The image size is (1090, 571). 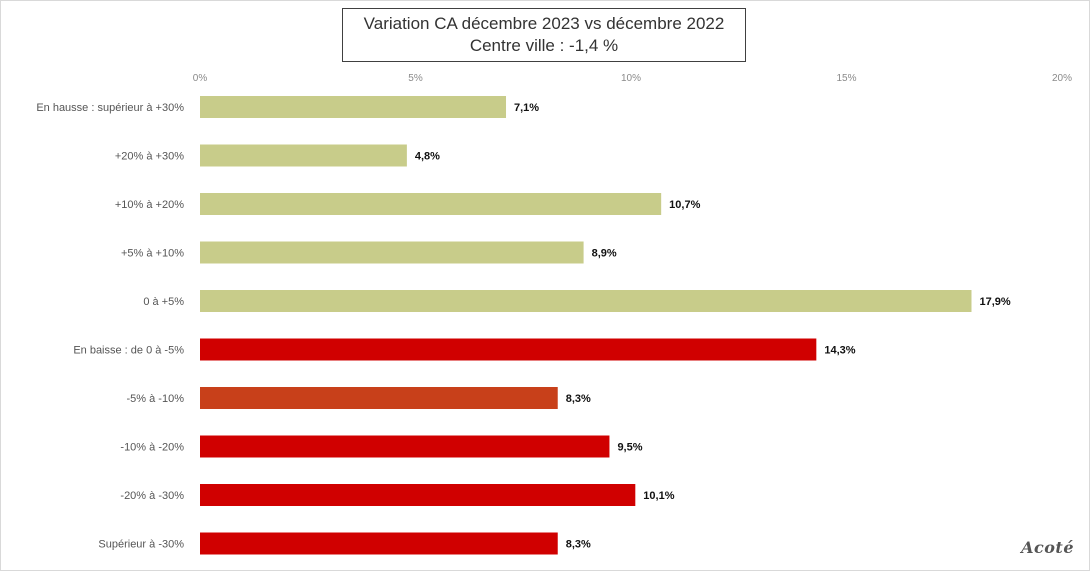 What do you see at coordinates (994, 302) in the screenshot?
I see `data-label: 17,9%` at bounding box center [994, 302].